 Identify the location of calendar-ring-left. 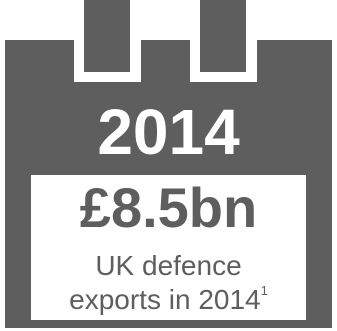
(107, 41).